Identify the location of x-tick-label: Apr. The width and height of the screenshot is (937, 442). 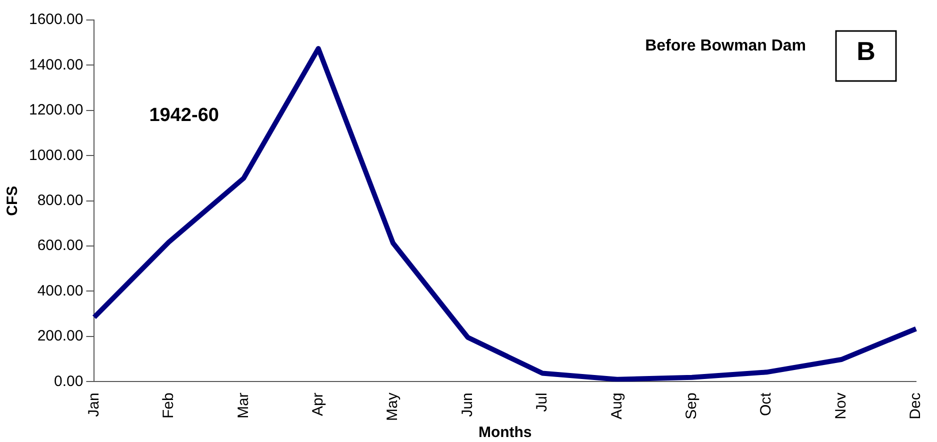
(317, 404).